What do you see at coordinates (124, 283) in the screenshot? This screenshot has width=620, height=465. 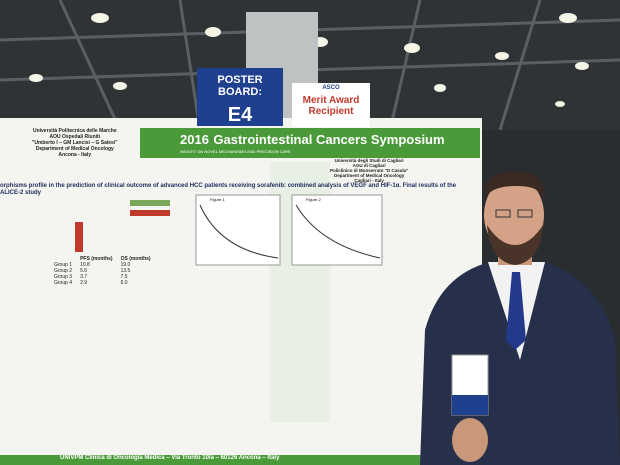 I see `table-cell: 6.0` at bounding box center [124, 283].